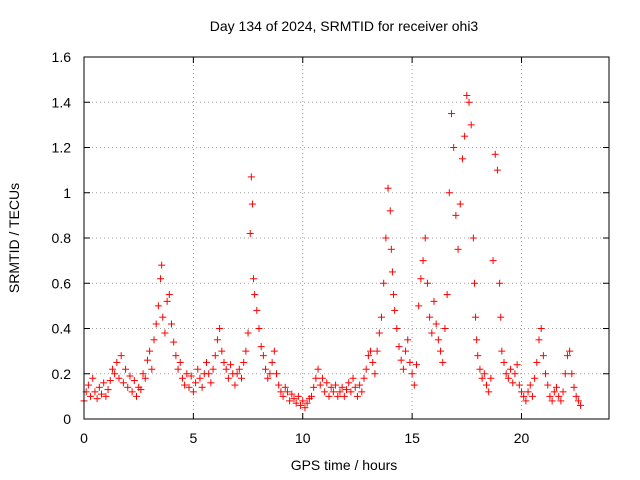  What do you see at coordinates (67, 419) in the screenshot?
I see `y-tick-label: 0` at bounding box center [67, 419].